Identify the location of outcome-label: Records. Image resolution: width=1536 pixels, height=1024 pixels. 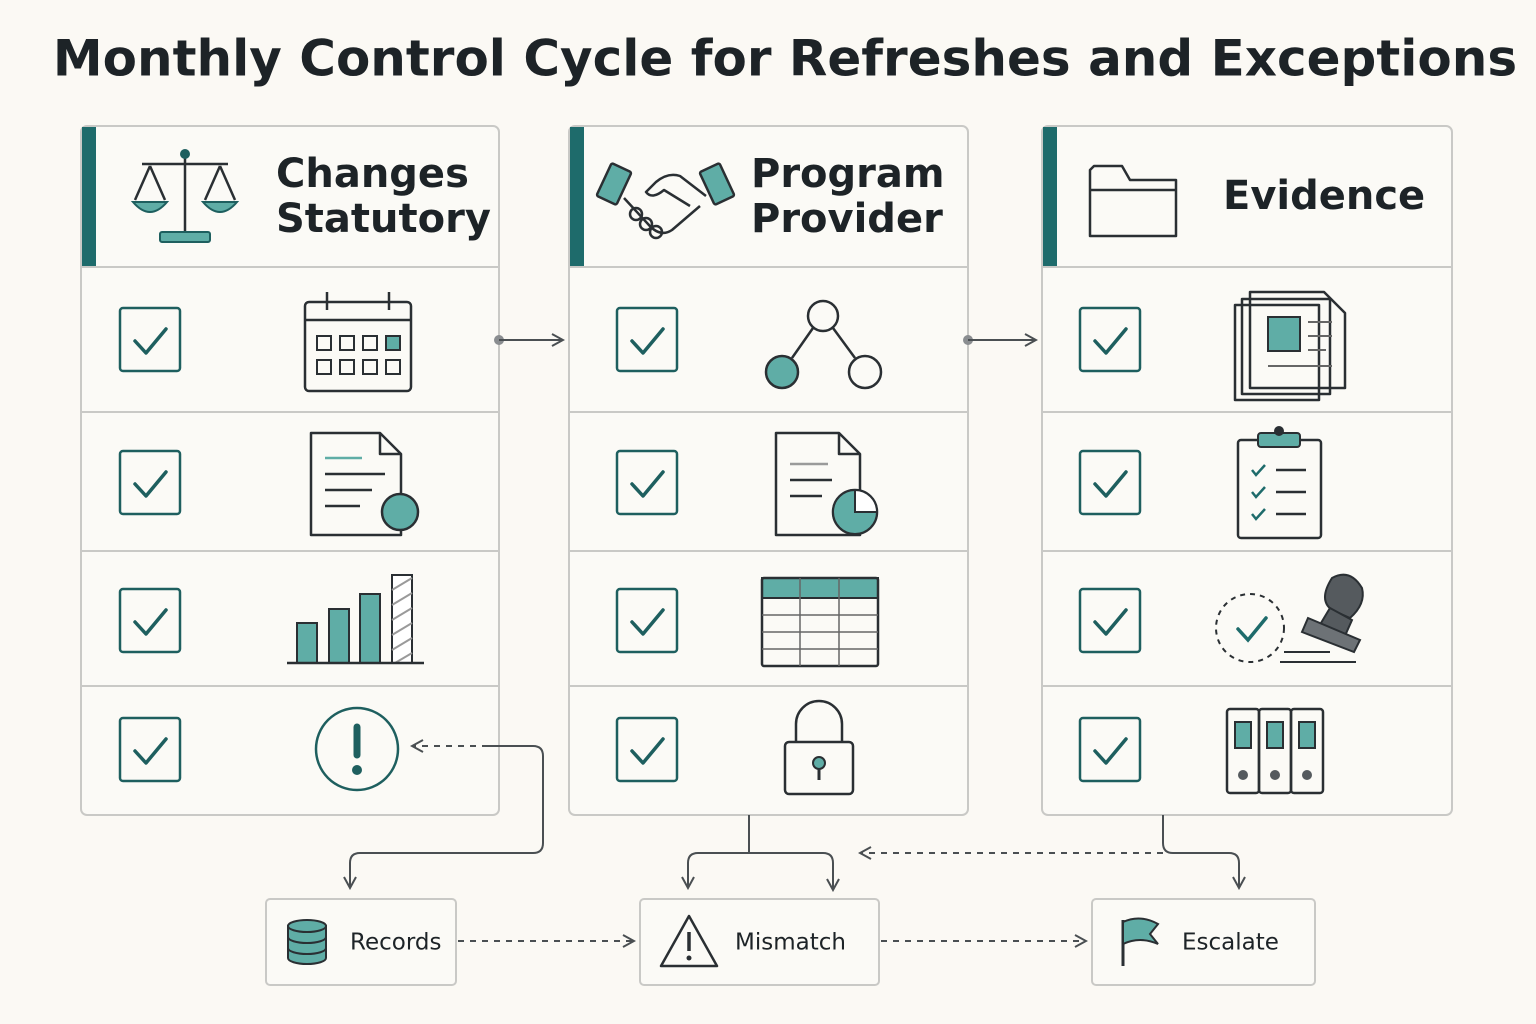
(395, 943).